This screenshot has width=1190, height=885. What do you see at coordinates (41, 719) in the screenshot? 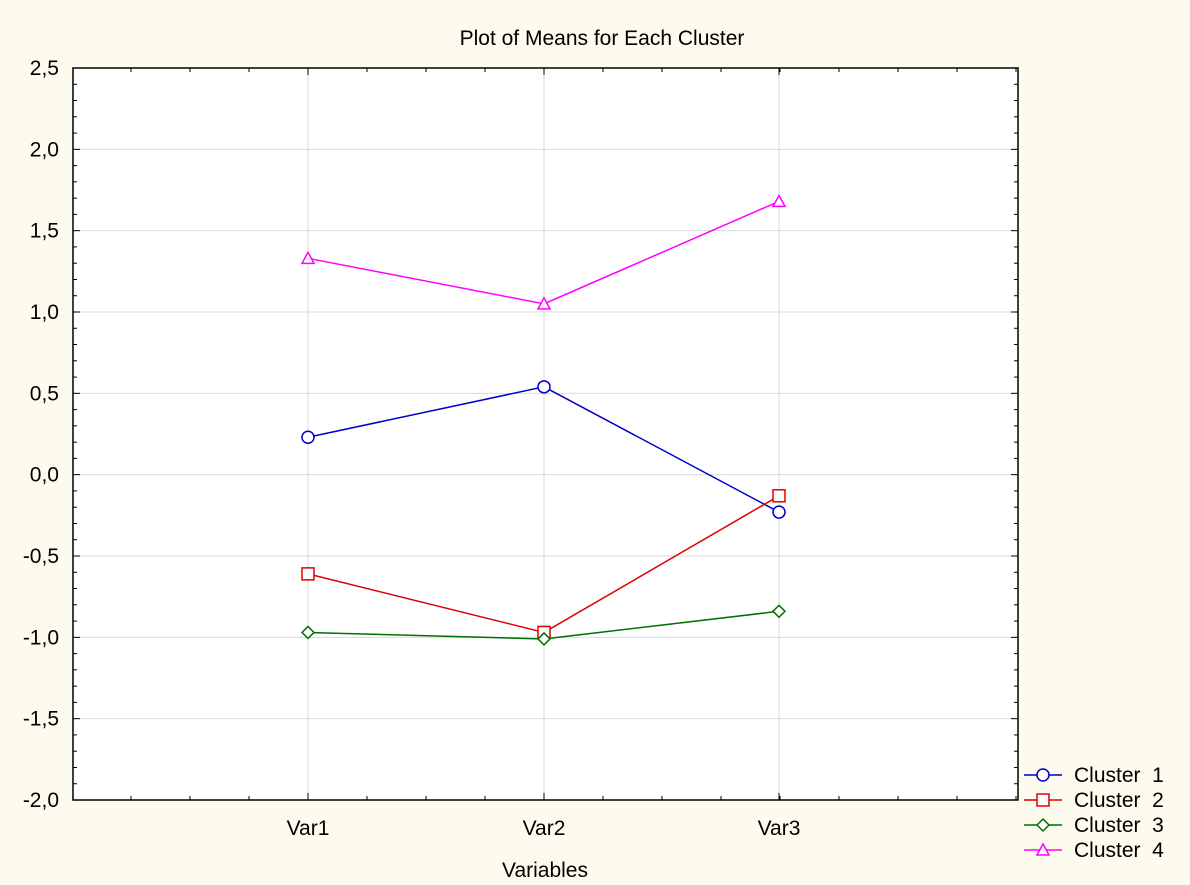
I see `y-tick-label: -1,5` at bounding box center [41, 719].